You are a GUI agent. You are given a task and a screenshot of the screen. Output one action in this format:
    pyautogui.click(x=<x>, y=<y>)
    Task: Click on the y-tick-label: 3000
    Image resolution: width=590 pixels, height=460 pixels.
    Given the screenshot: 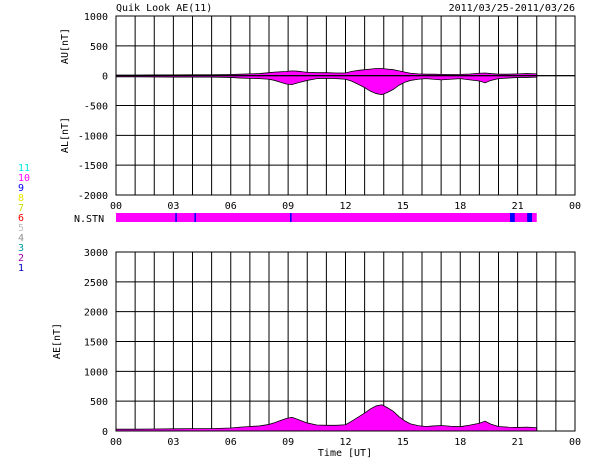 What is the action you would take?
    pyautogui.click(x=96, y=253)
    